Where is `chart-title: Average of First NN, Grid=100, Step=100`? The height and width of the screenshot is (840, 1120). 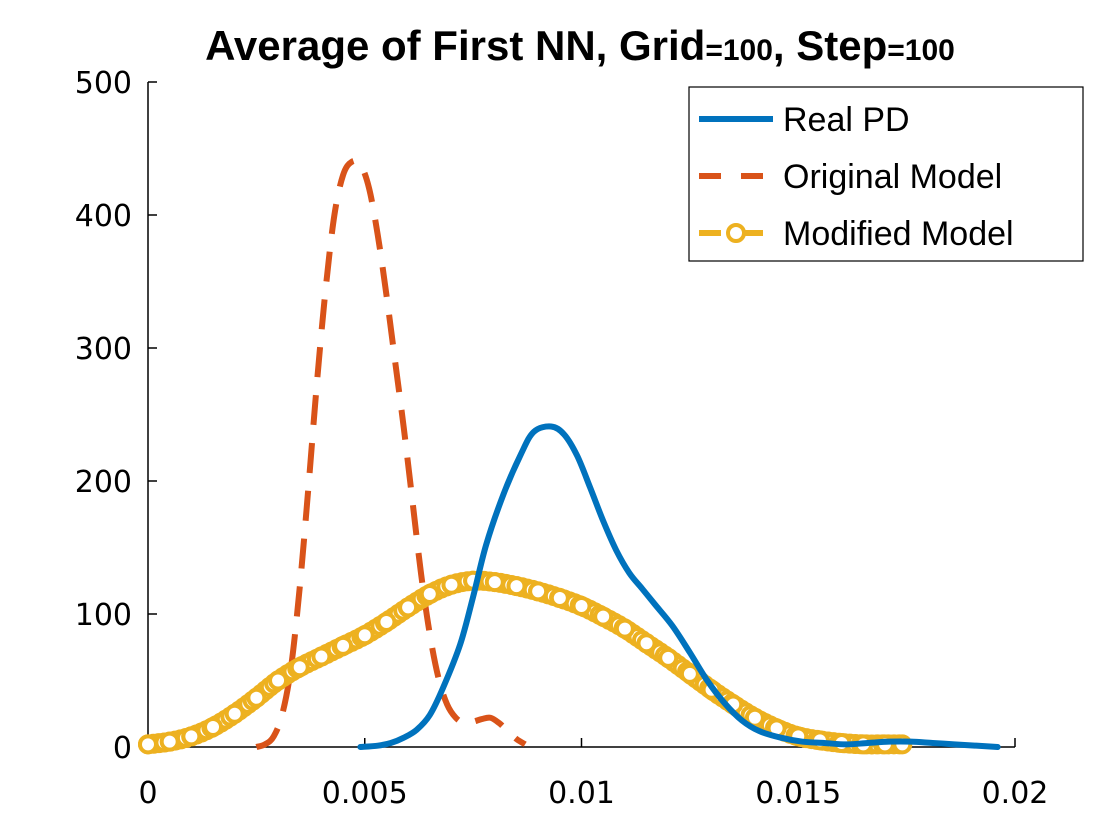 chart-title: Average of First NN, Grid=100, Step=100 is located at coordinates (580, 45).